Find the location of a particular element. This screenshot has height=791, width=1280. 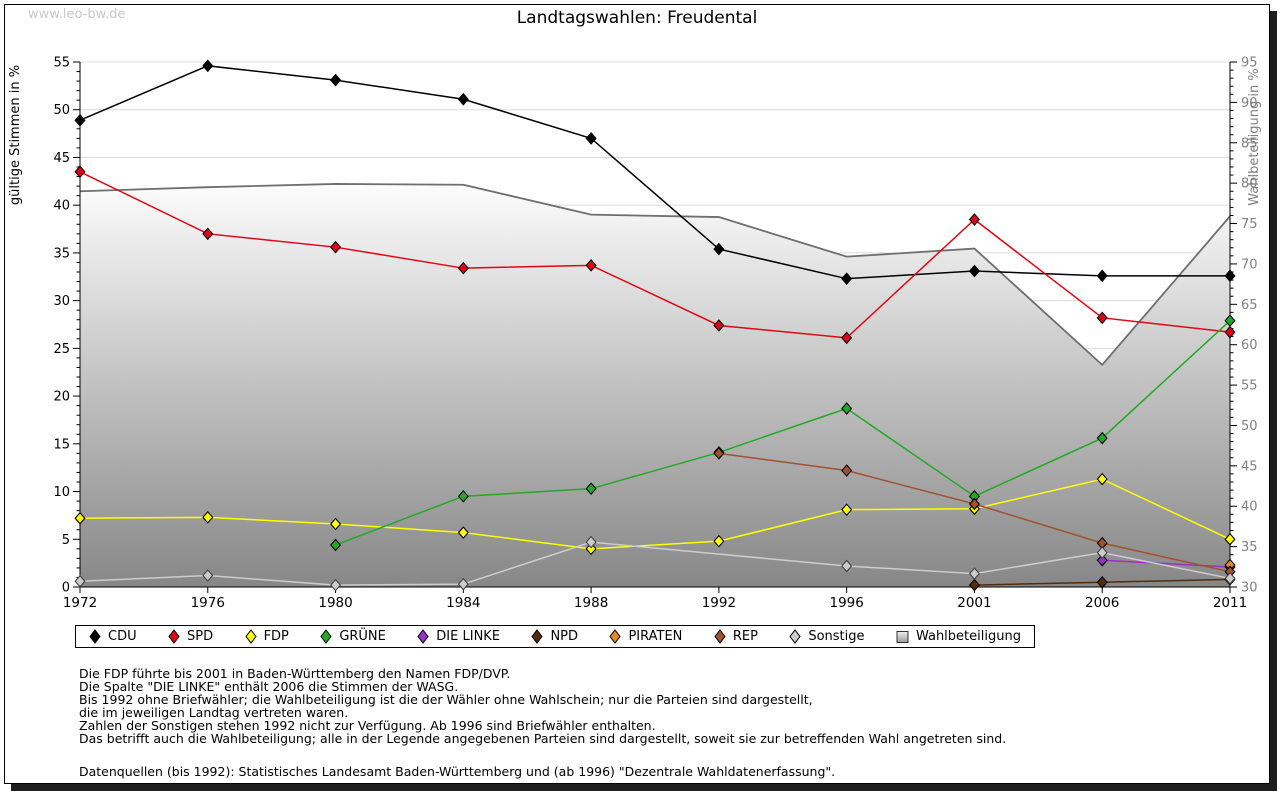

svg-text: 1988 is located at coordinates (591, 603).